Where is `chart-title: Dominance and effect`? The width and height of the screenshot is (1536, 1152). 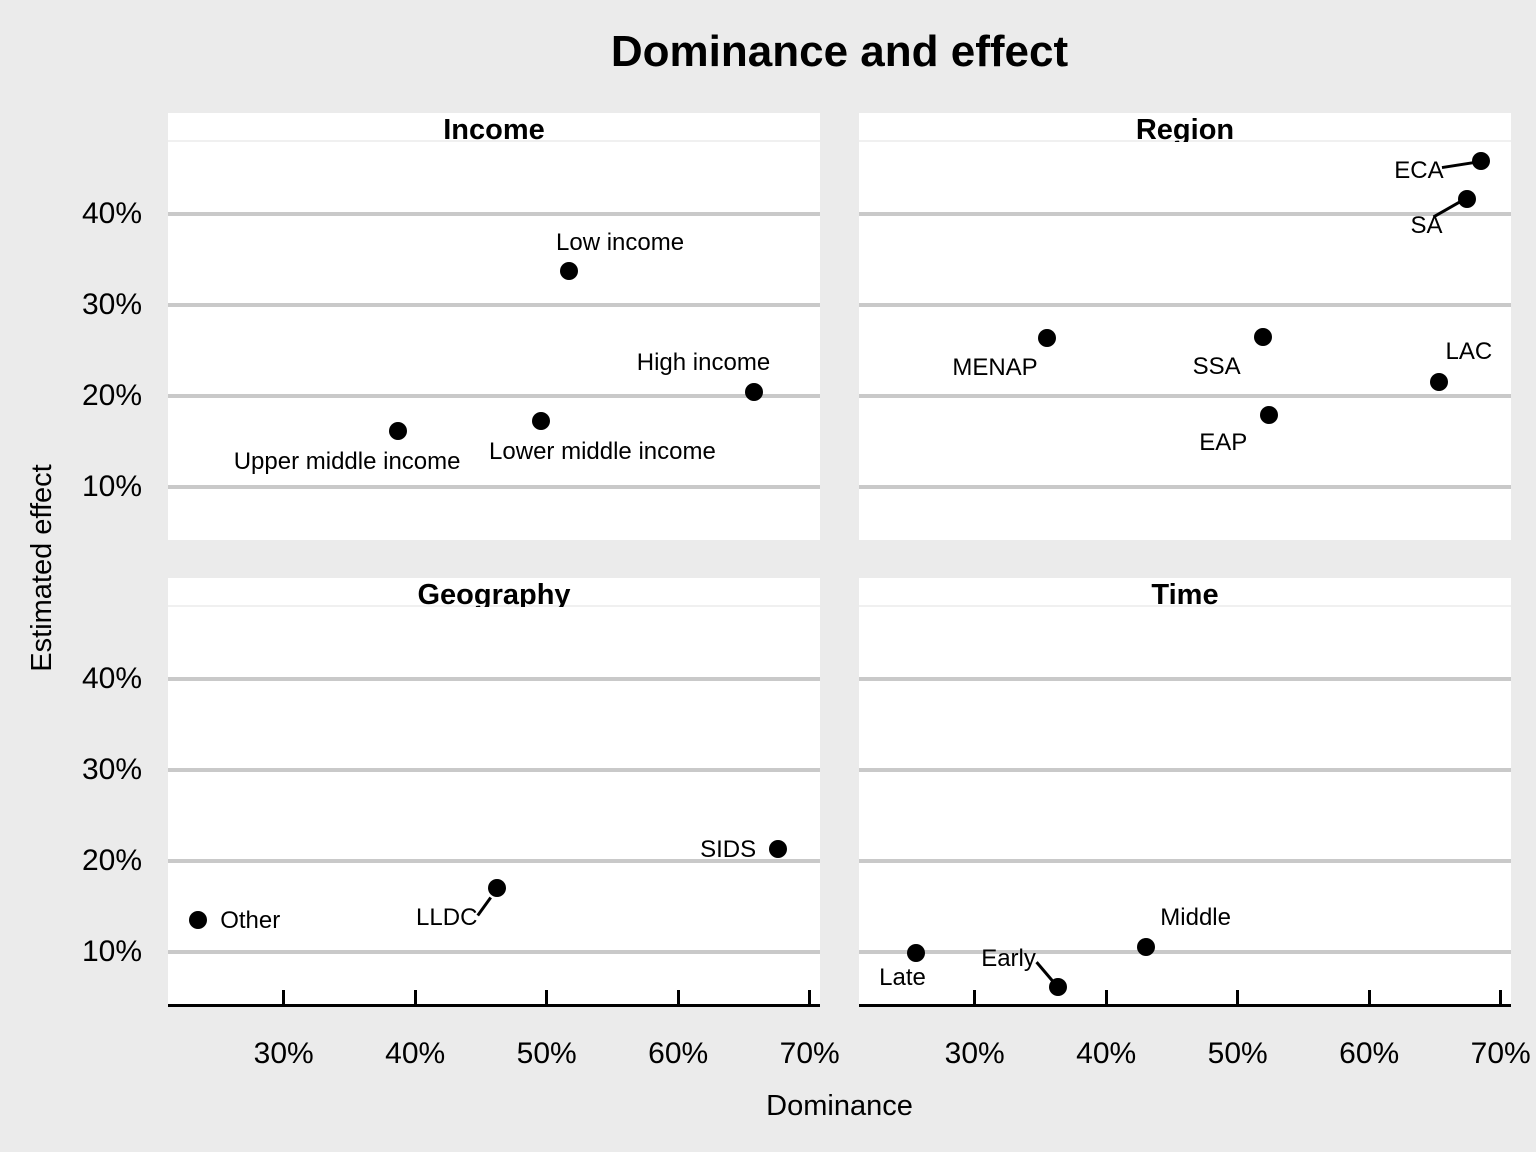
chart-title: Dominance and effect is located at coordinates (839, 51).